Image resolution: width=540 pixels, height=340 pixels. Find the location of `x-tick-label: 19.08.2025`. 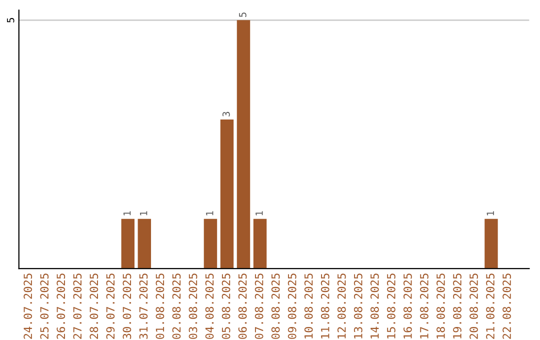

x-tick-label: 19.08.2025 is located at coordinates (457, 306).